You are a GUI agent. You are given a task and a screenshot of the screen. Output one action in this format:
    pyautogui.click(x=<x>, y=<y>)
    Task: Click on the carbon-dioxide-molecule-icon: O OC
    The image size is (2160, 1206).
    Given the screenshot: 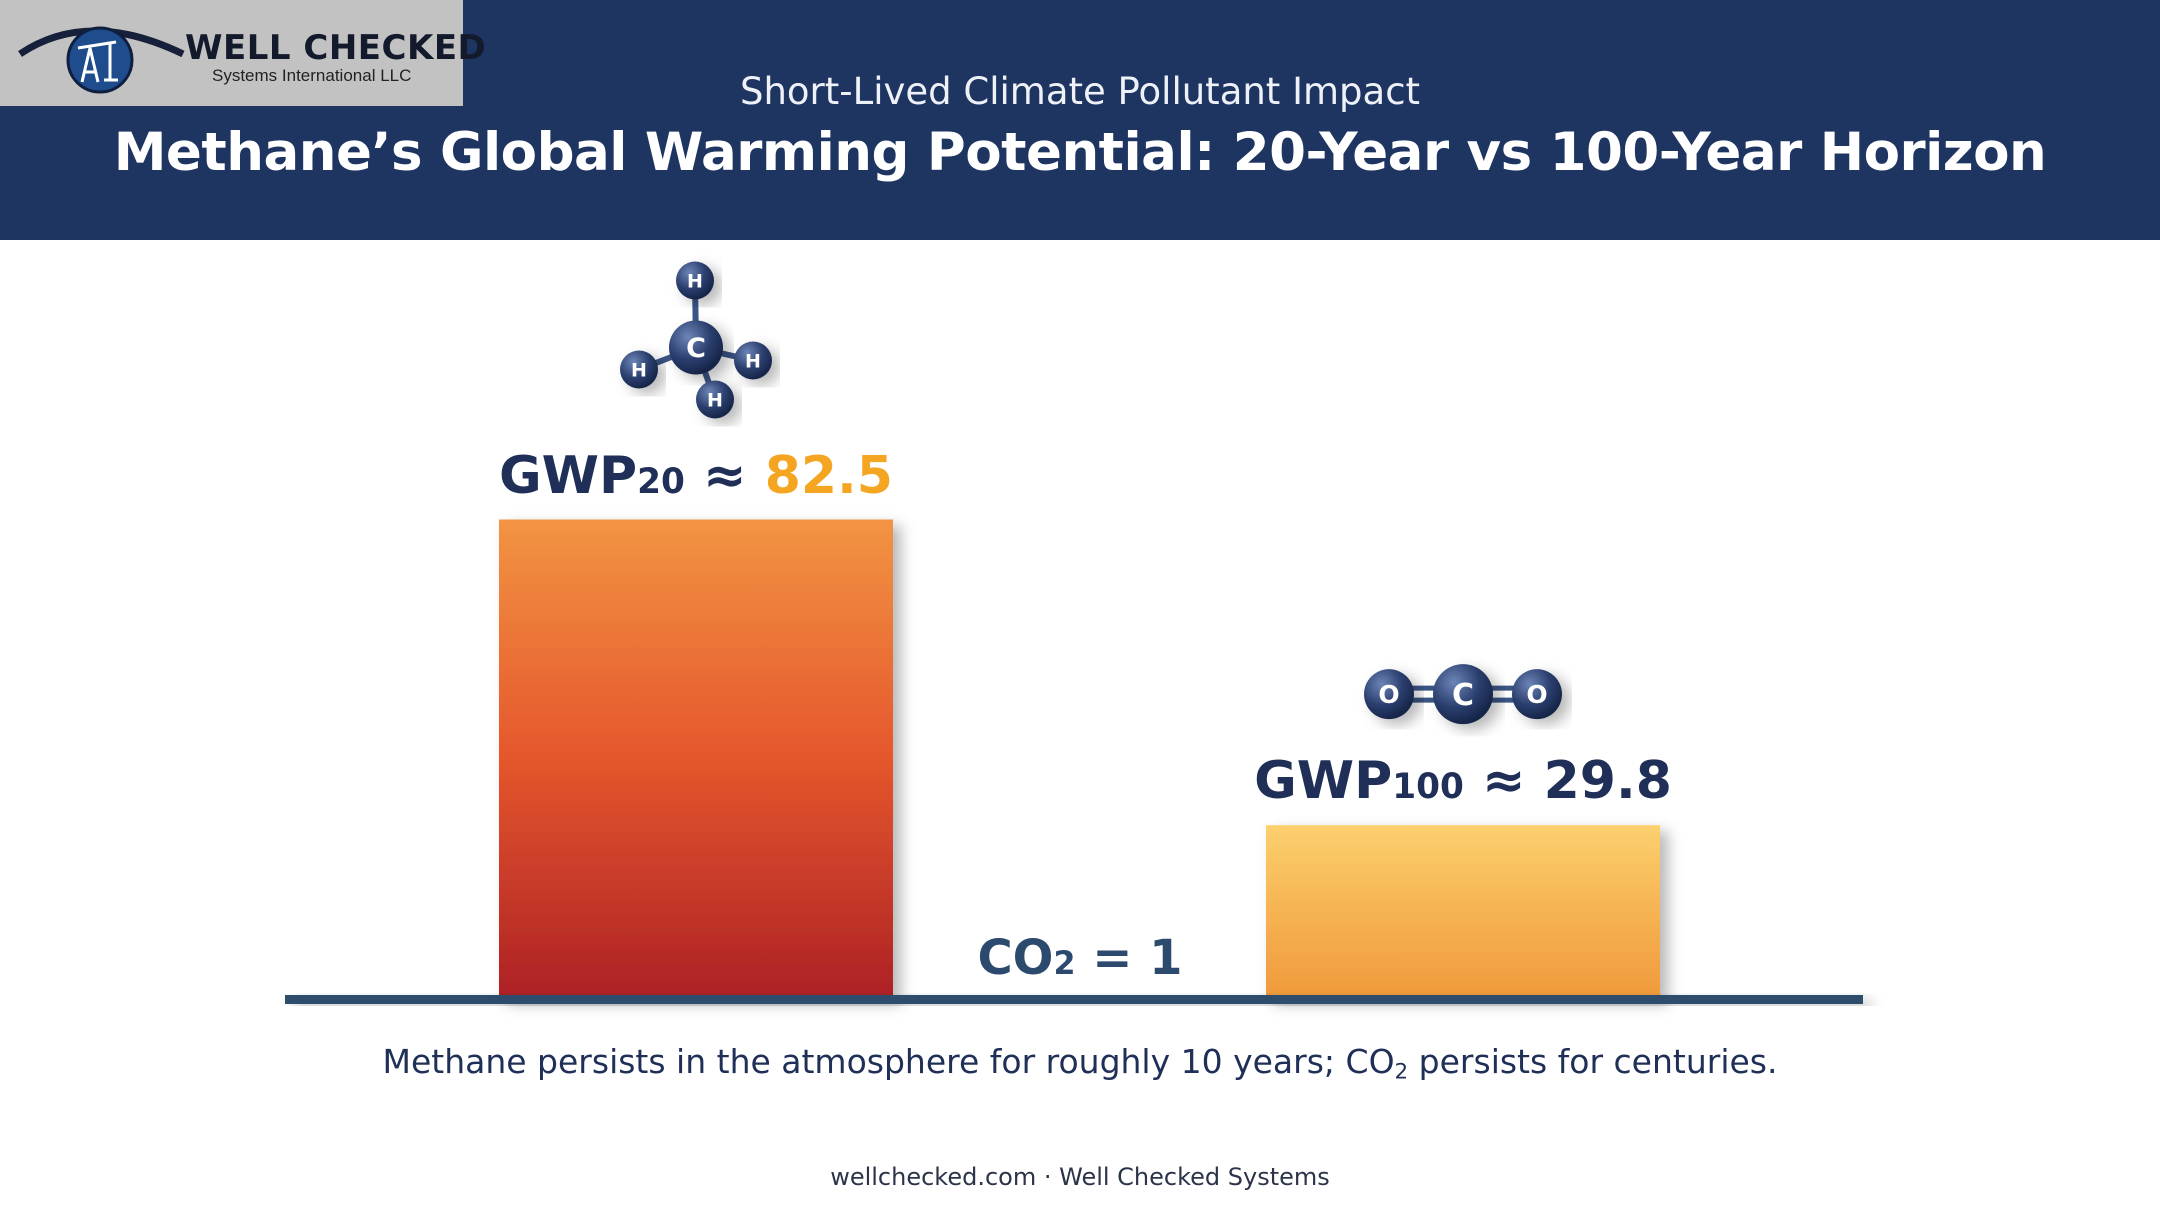 What is the action you would take?
    pyautogui.click(x=1463, y=694)
    